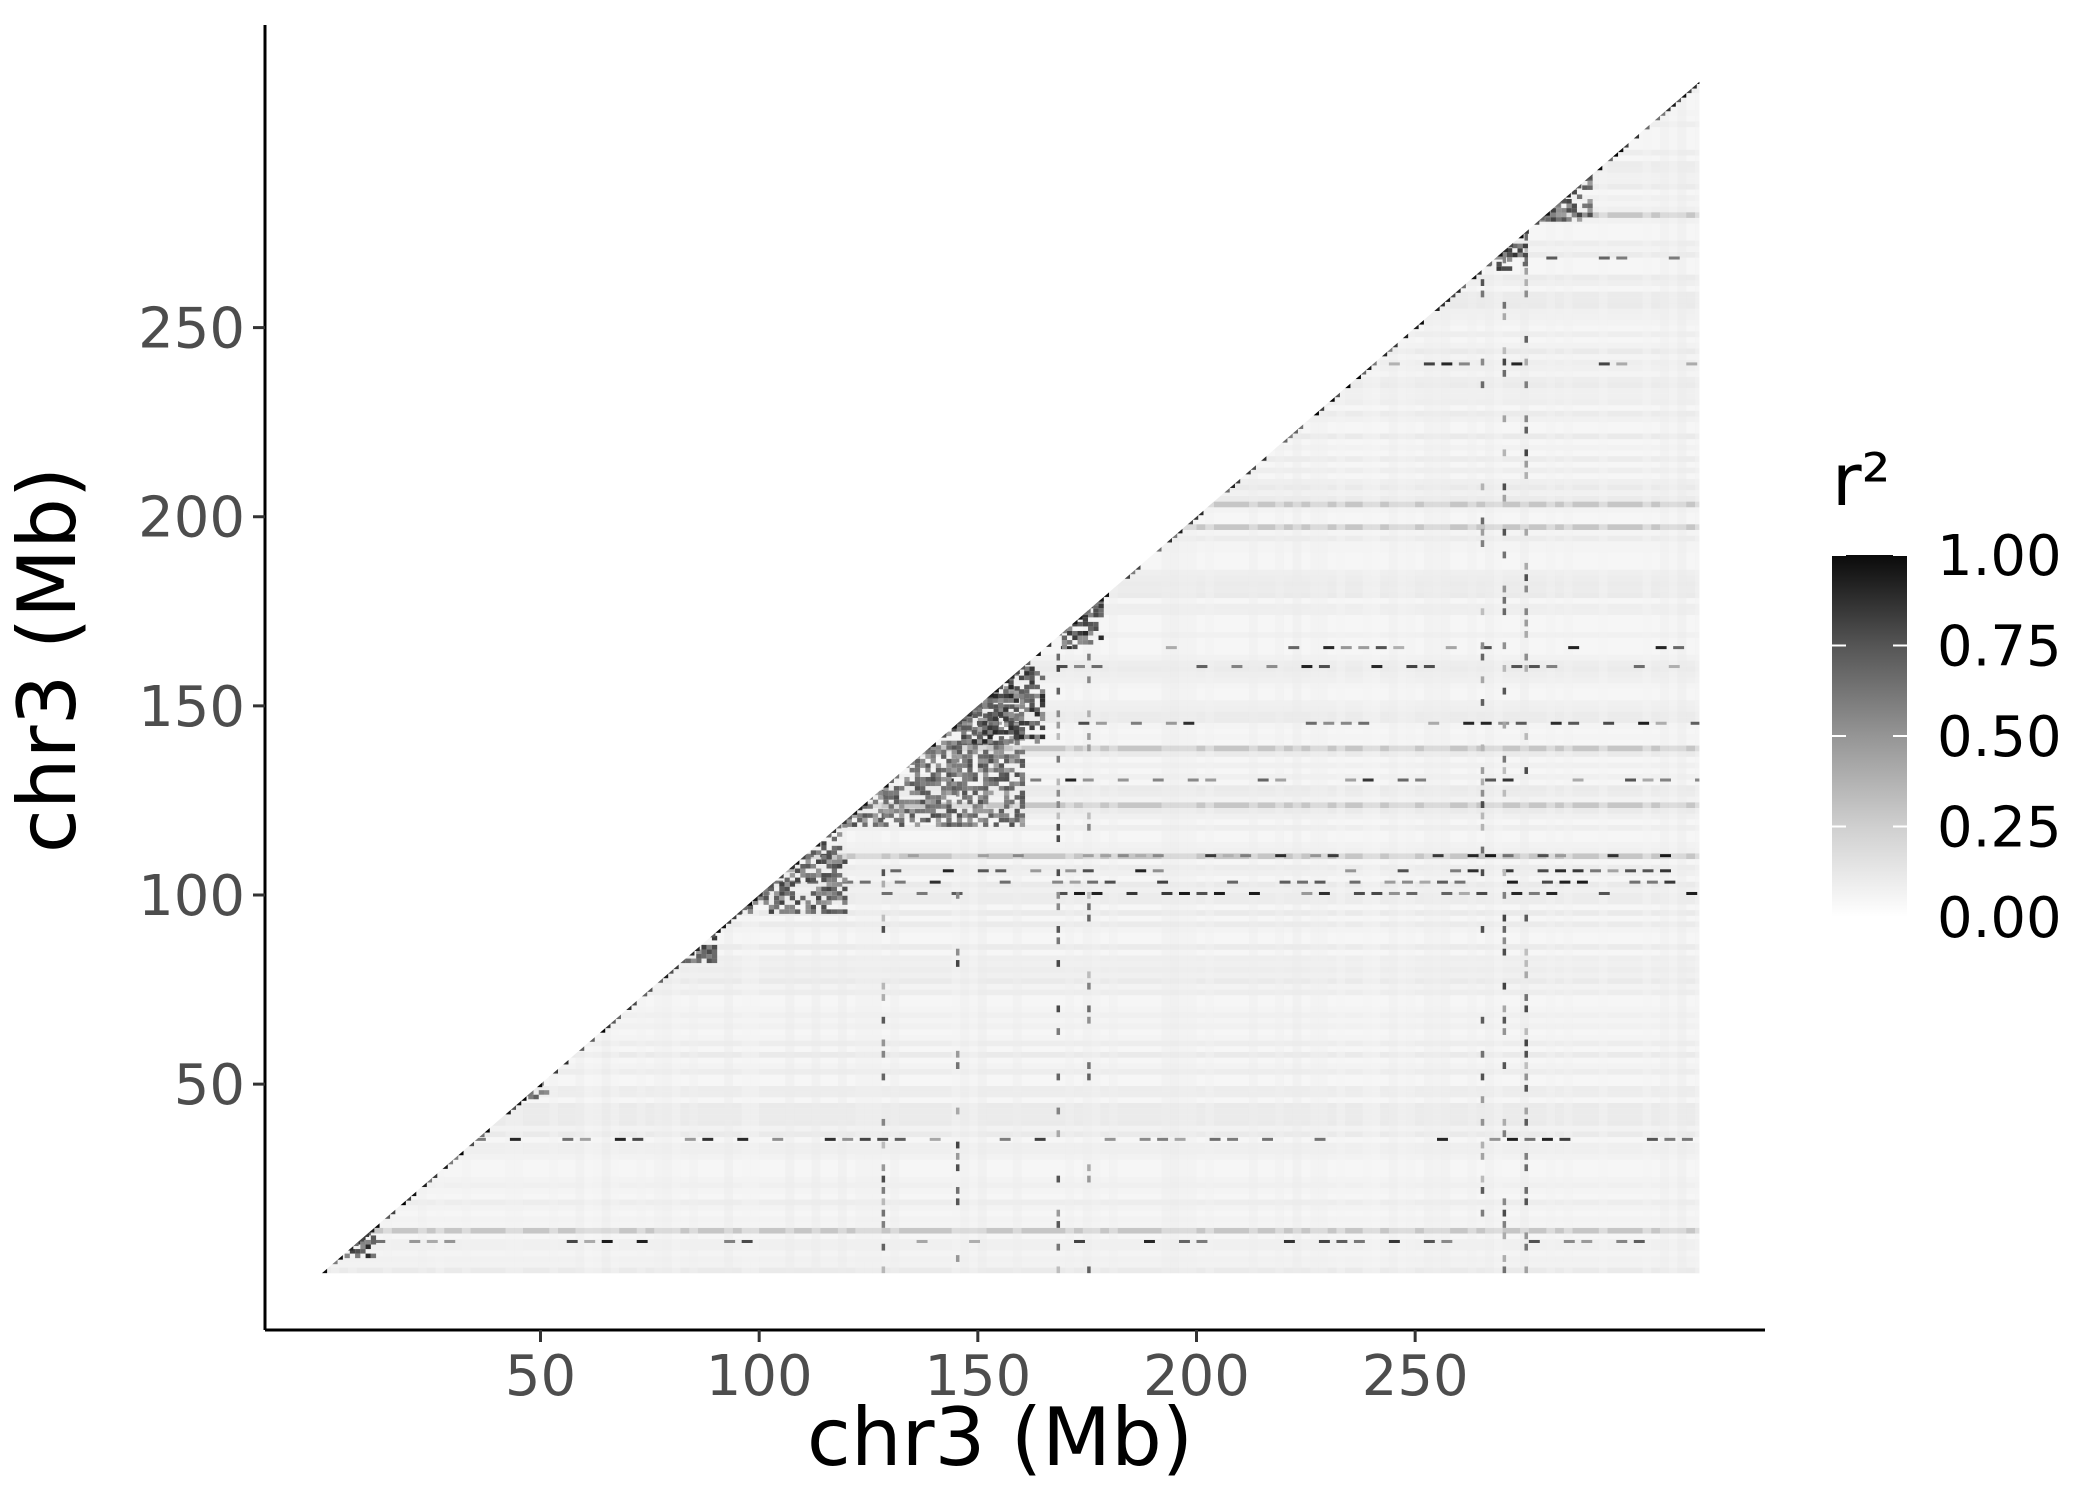 This screenshot has height=1500, width=2100. I want to click on y-tick-label: 250, so click(191, 329).